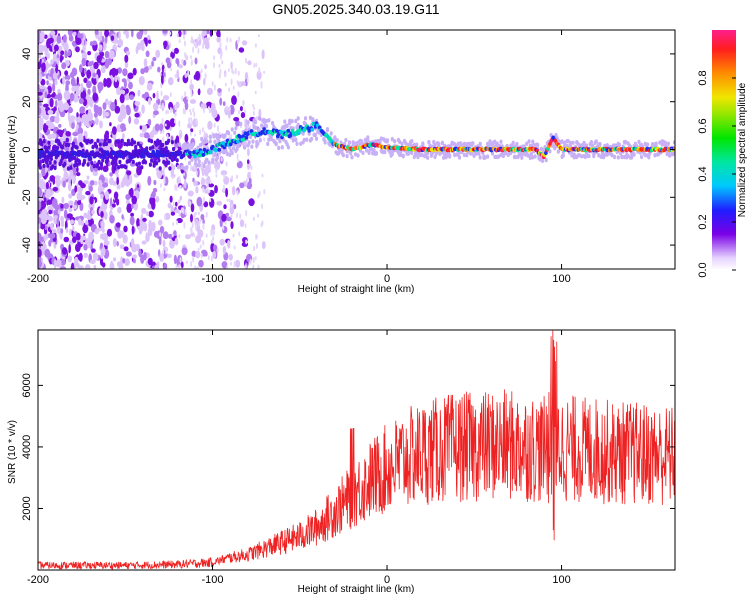  Describe the element at coordinates (213, 580) in the screenshot. I see `x-tick-label: -100` at that location.